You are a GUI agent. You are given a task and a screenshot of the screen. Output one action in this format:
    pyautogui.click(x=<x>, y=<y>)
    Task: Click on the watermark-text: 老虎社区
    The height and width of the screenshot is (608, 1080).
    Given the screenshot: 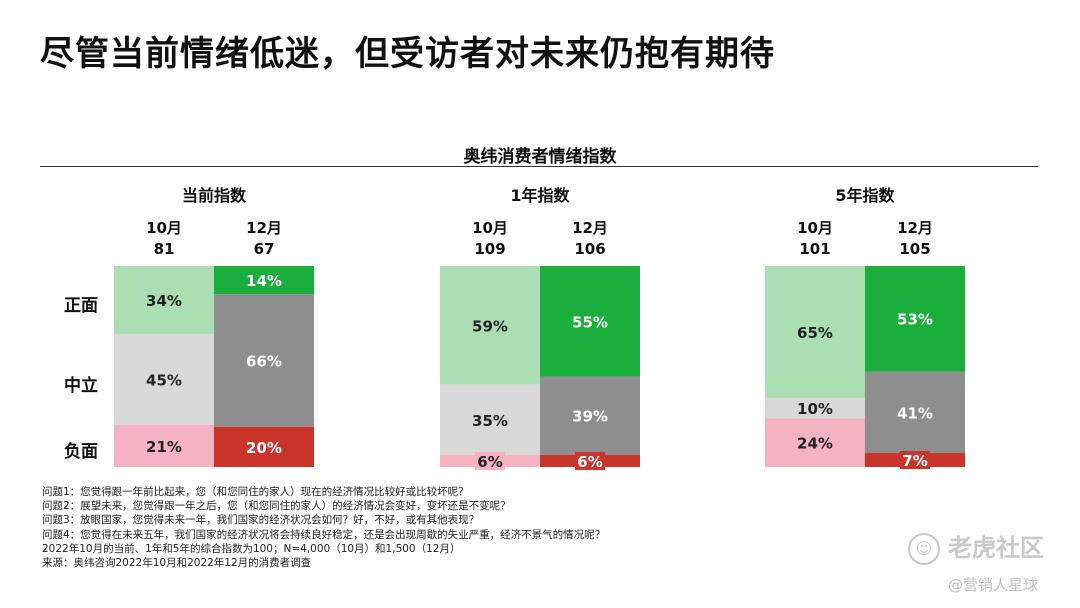 What is the action you would take?
    pyautogui.click(x=996, y=548)
    